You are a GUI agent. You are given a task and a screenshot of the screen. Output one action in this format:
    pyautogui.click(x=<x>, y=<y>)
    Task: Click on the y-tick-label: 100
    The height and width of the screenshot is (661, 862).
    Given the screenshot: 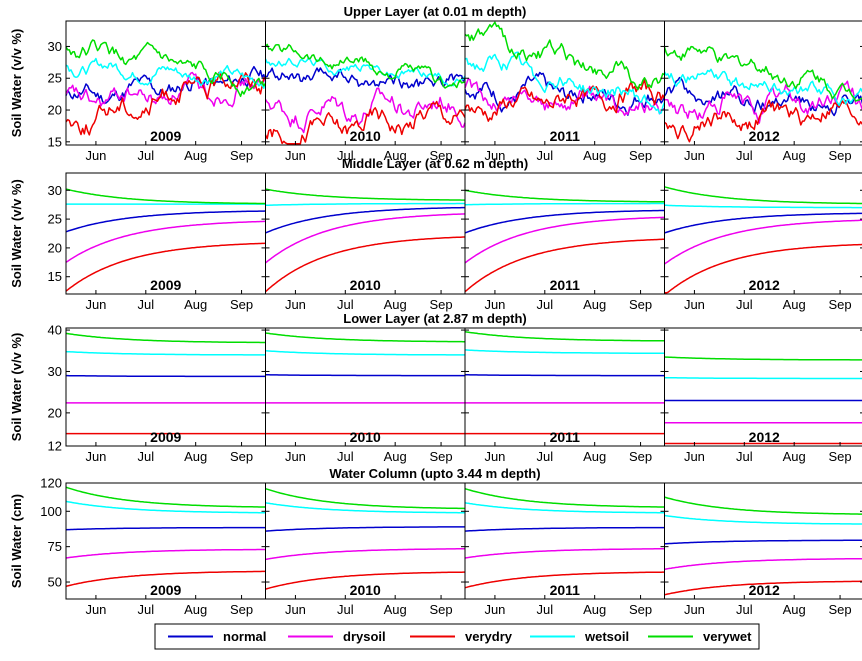 What is the action you would take?
    pyautogui.click(x=51, y=511)
    